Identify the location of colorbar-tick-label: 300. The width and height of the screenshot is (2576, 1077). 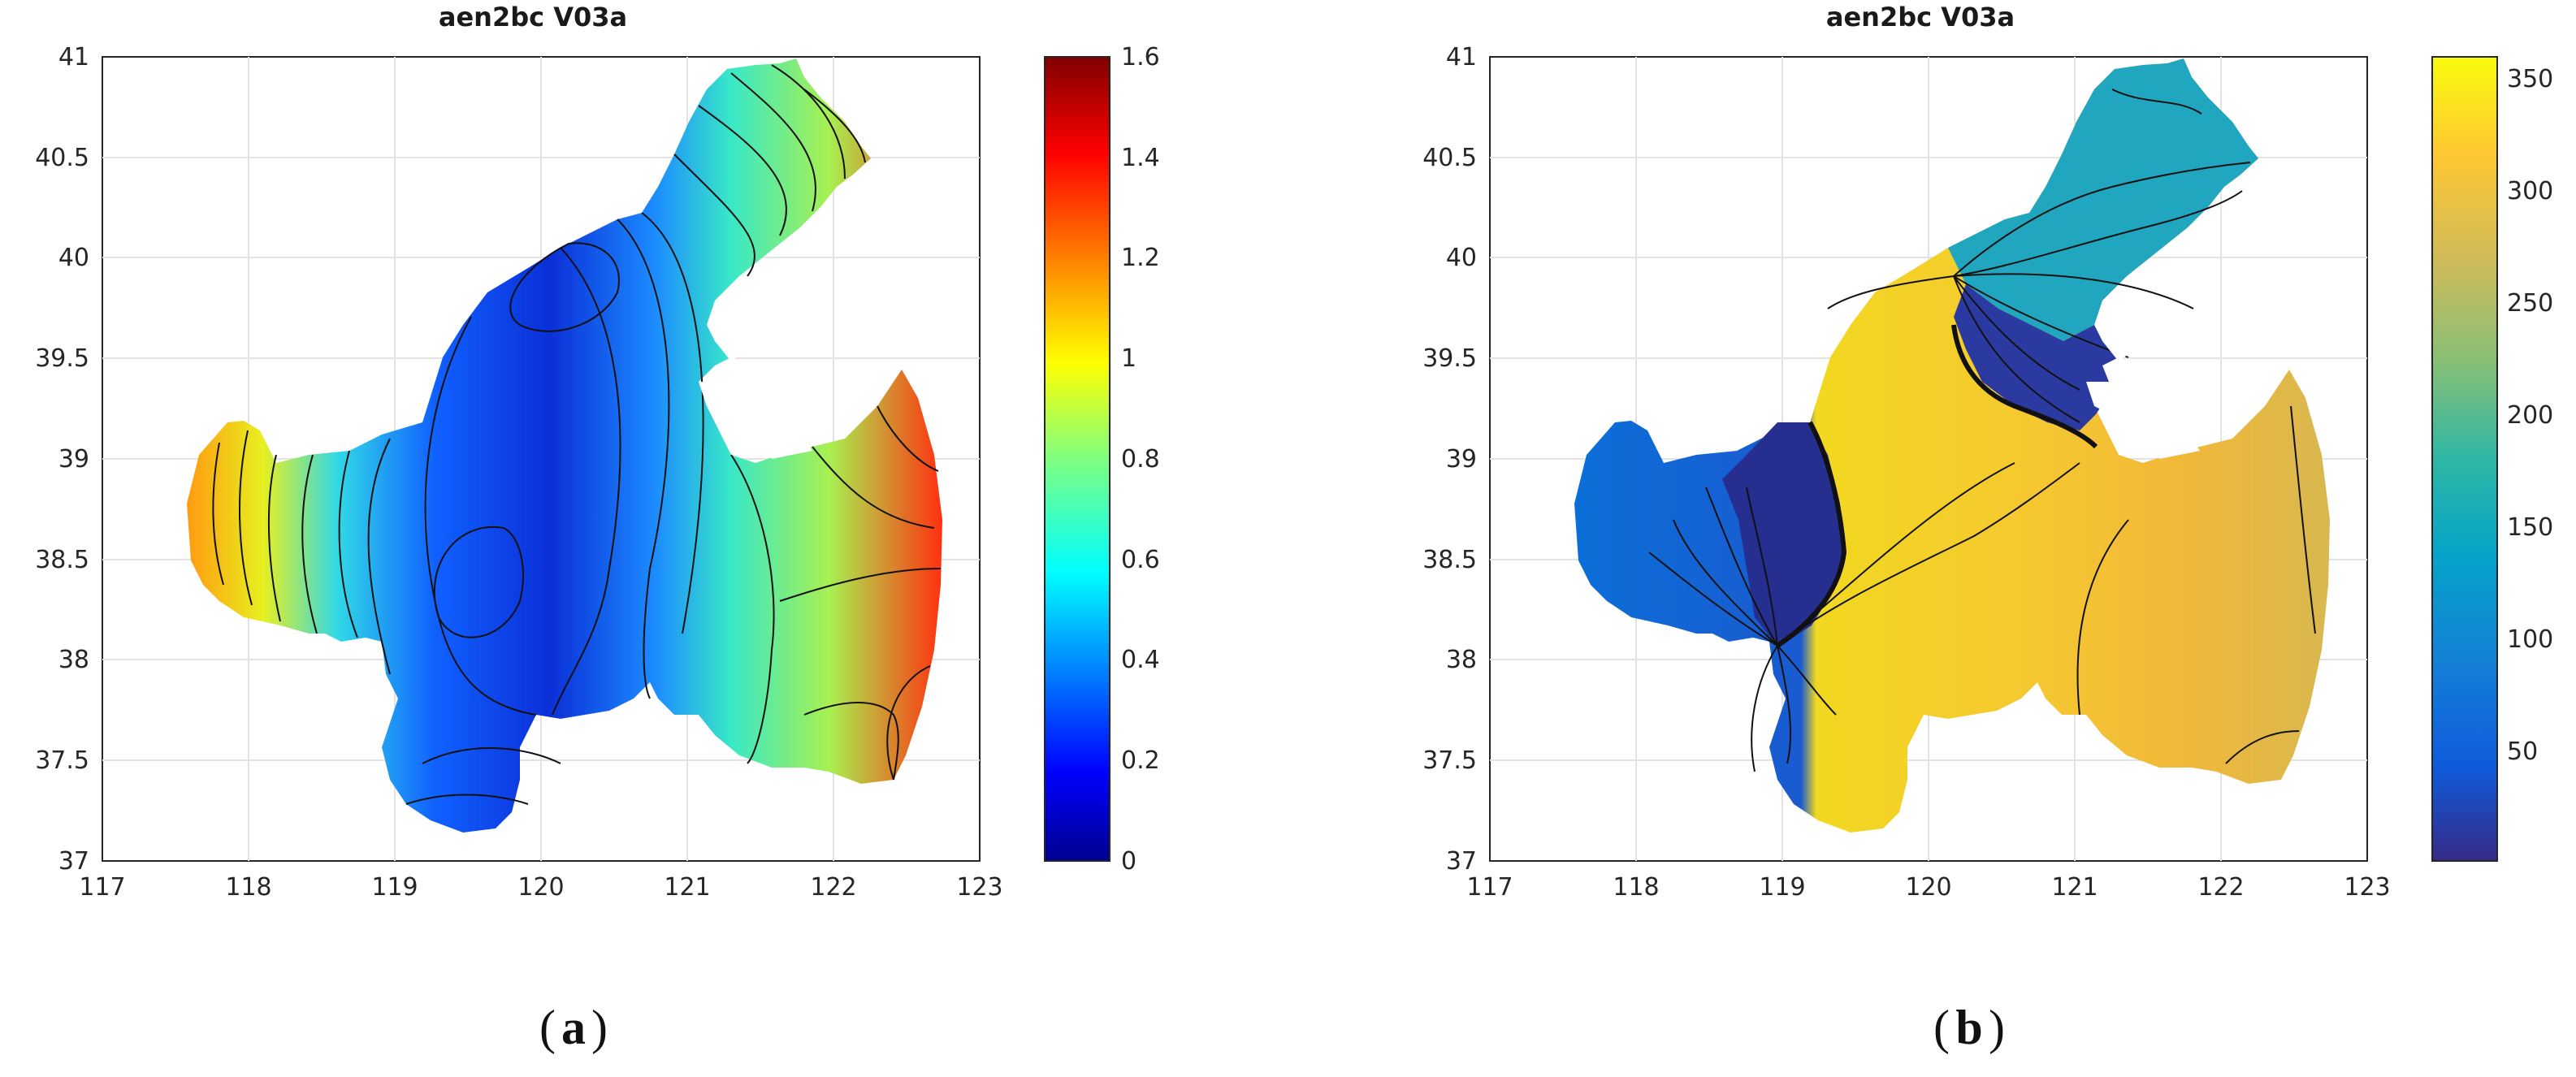
(2530, 191).